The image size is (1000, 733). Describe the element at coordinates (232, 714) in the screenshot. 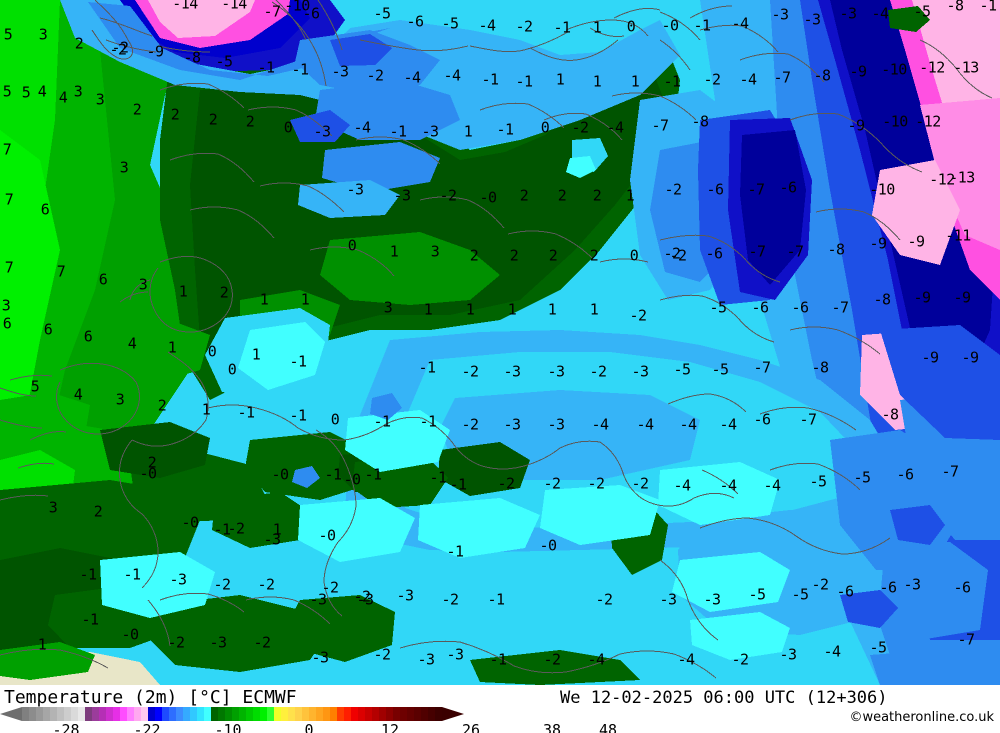

I see `scale-swatches` at that location.